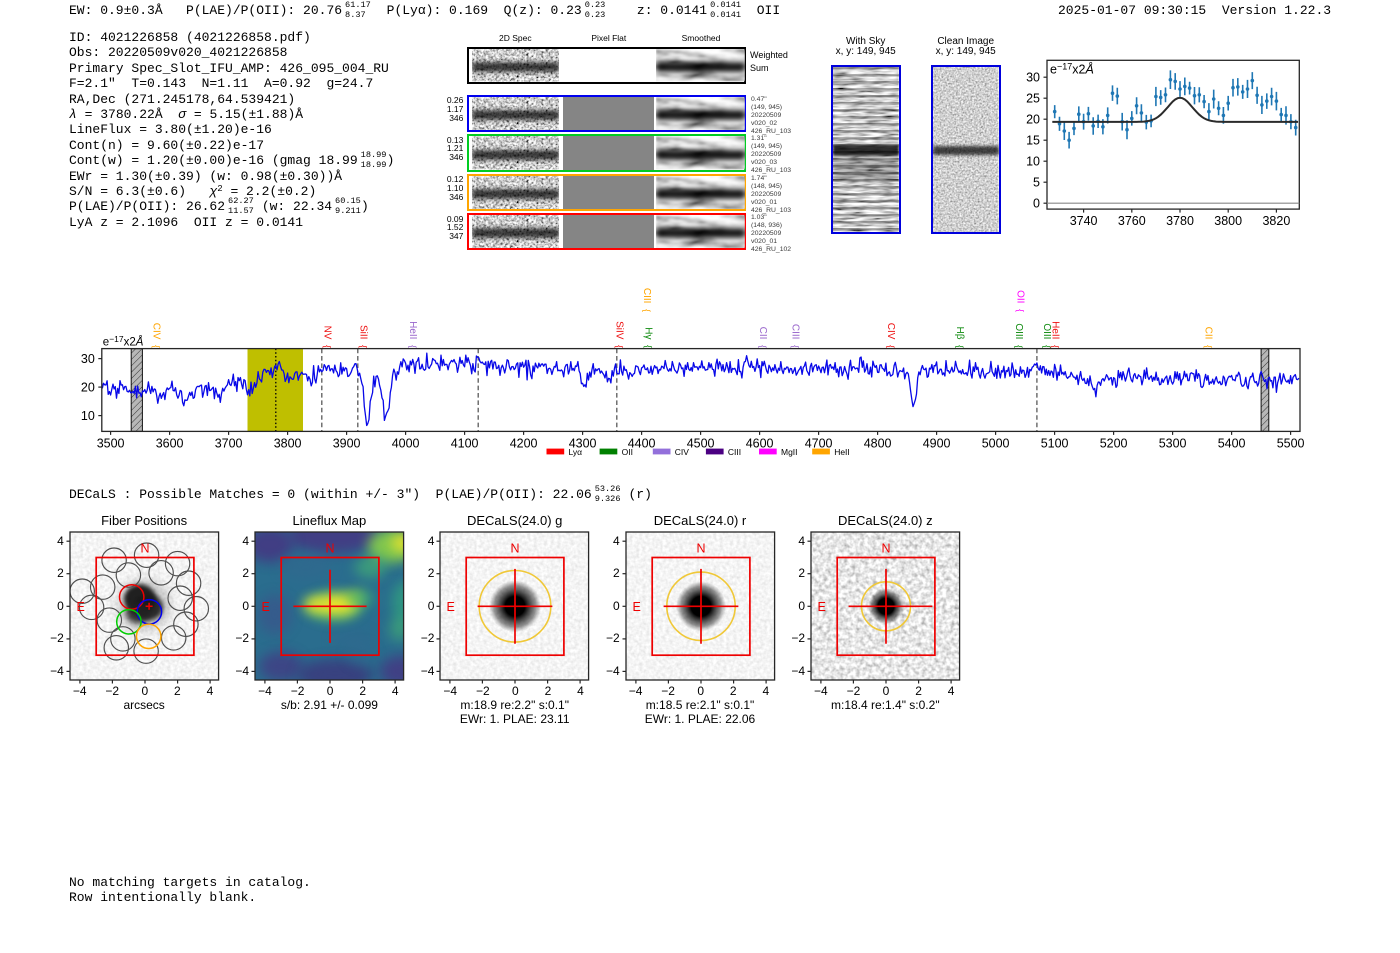  I want to click on svg-text: 5200, so click(1114, 443).